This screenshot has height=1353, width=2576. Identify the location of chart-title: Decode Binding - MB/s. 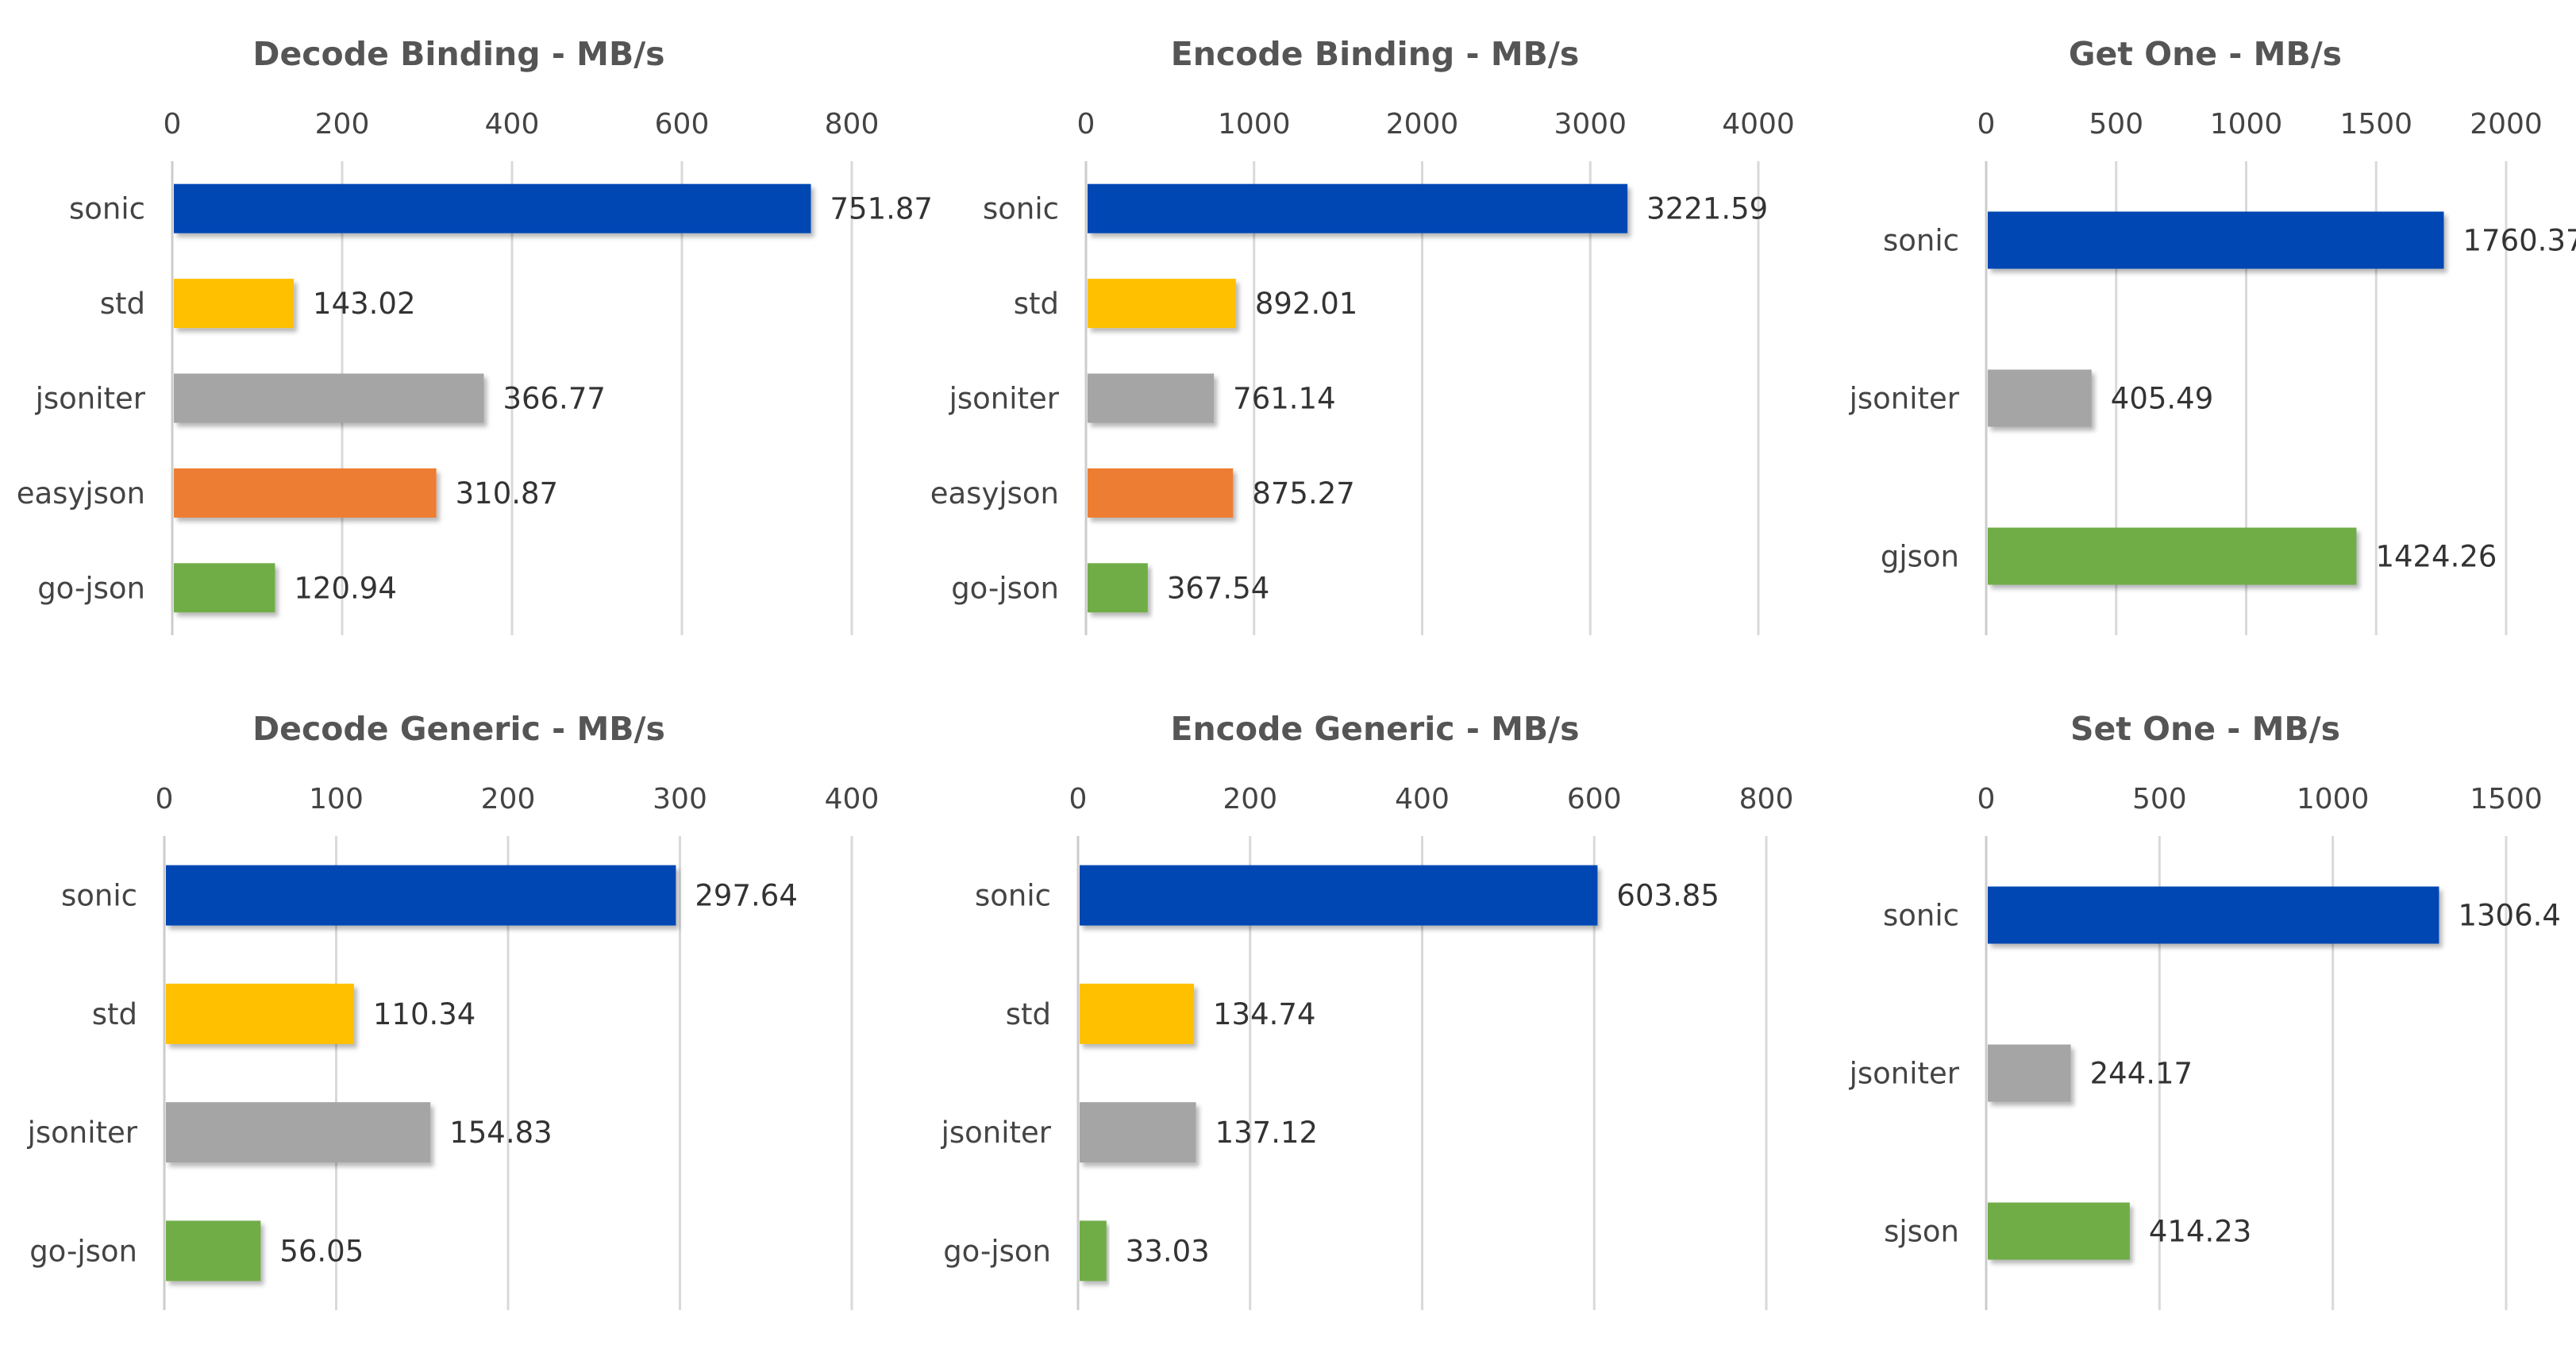
(458, 54).